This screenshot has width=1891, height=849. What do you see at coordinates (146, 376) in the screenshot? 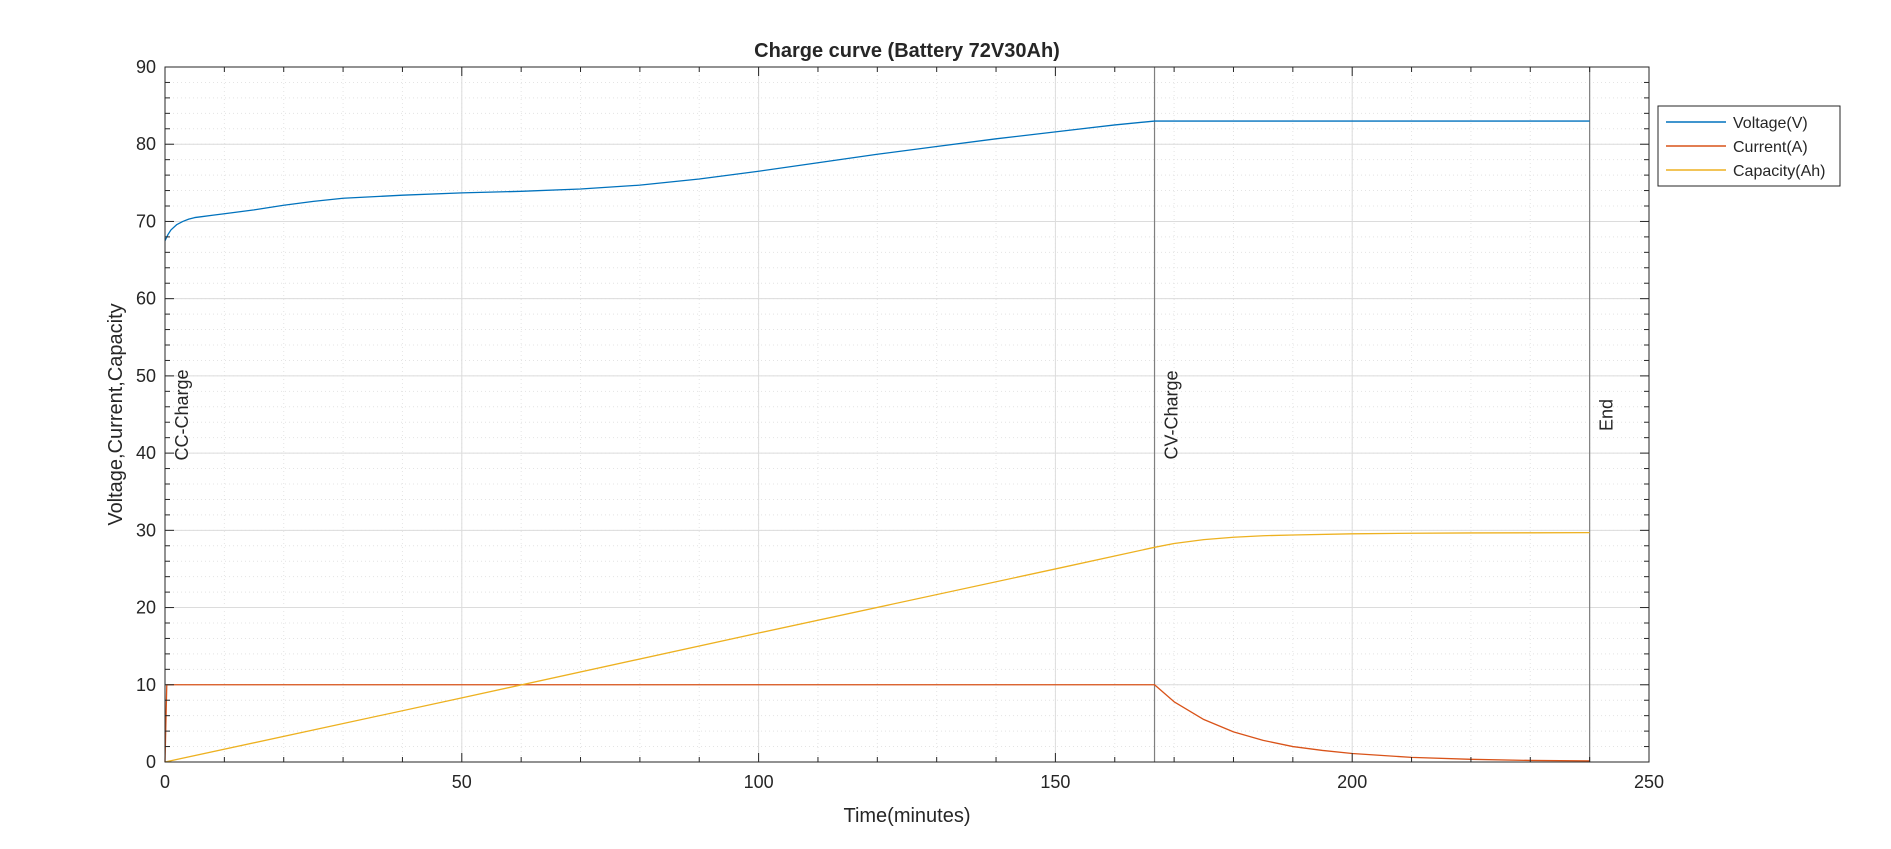
I see `y-tick-label: 50` at bounding box center [146, 376].